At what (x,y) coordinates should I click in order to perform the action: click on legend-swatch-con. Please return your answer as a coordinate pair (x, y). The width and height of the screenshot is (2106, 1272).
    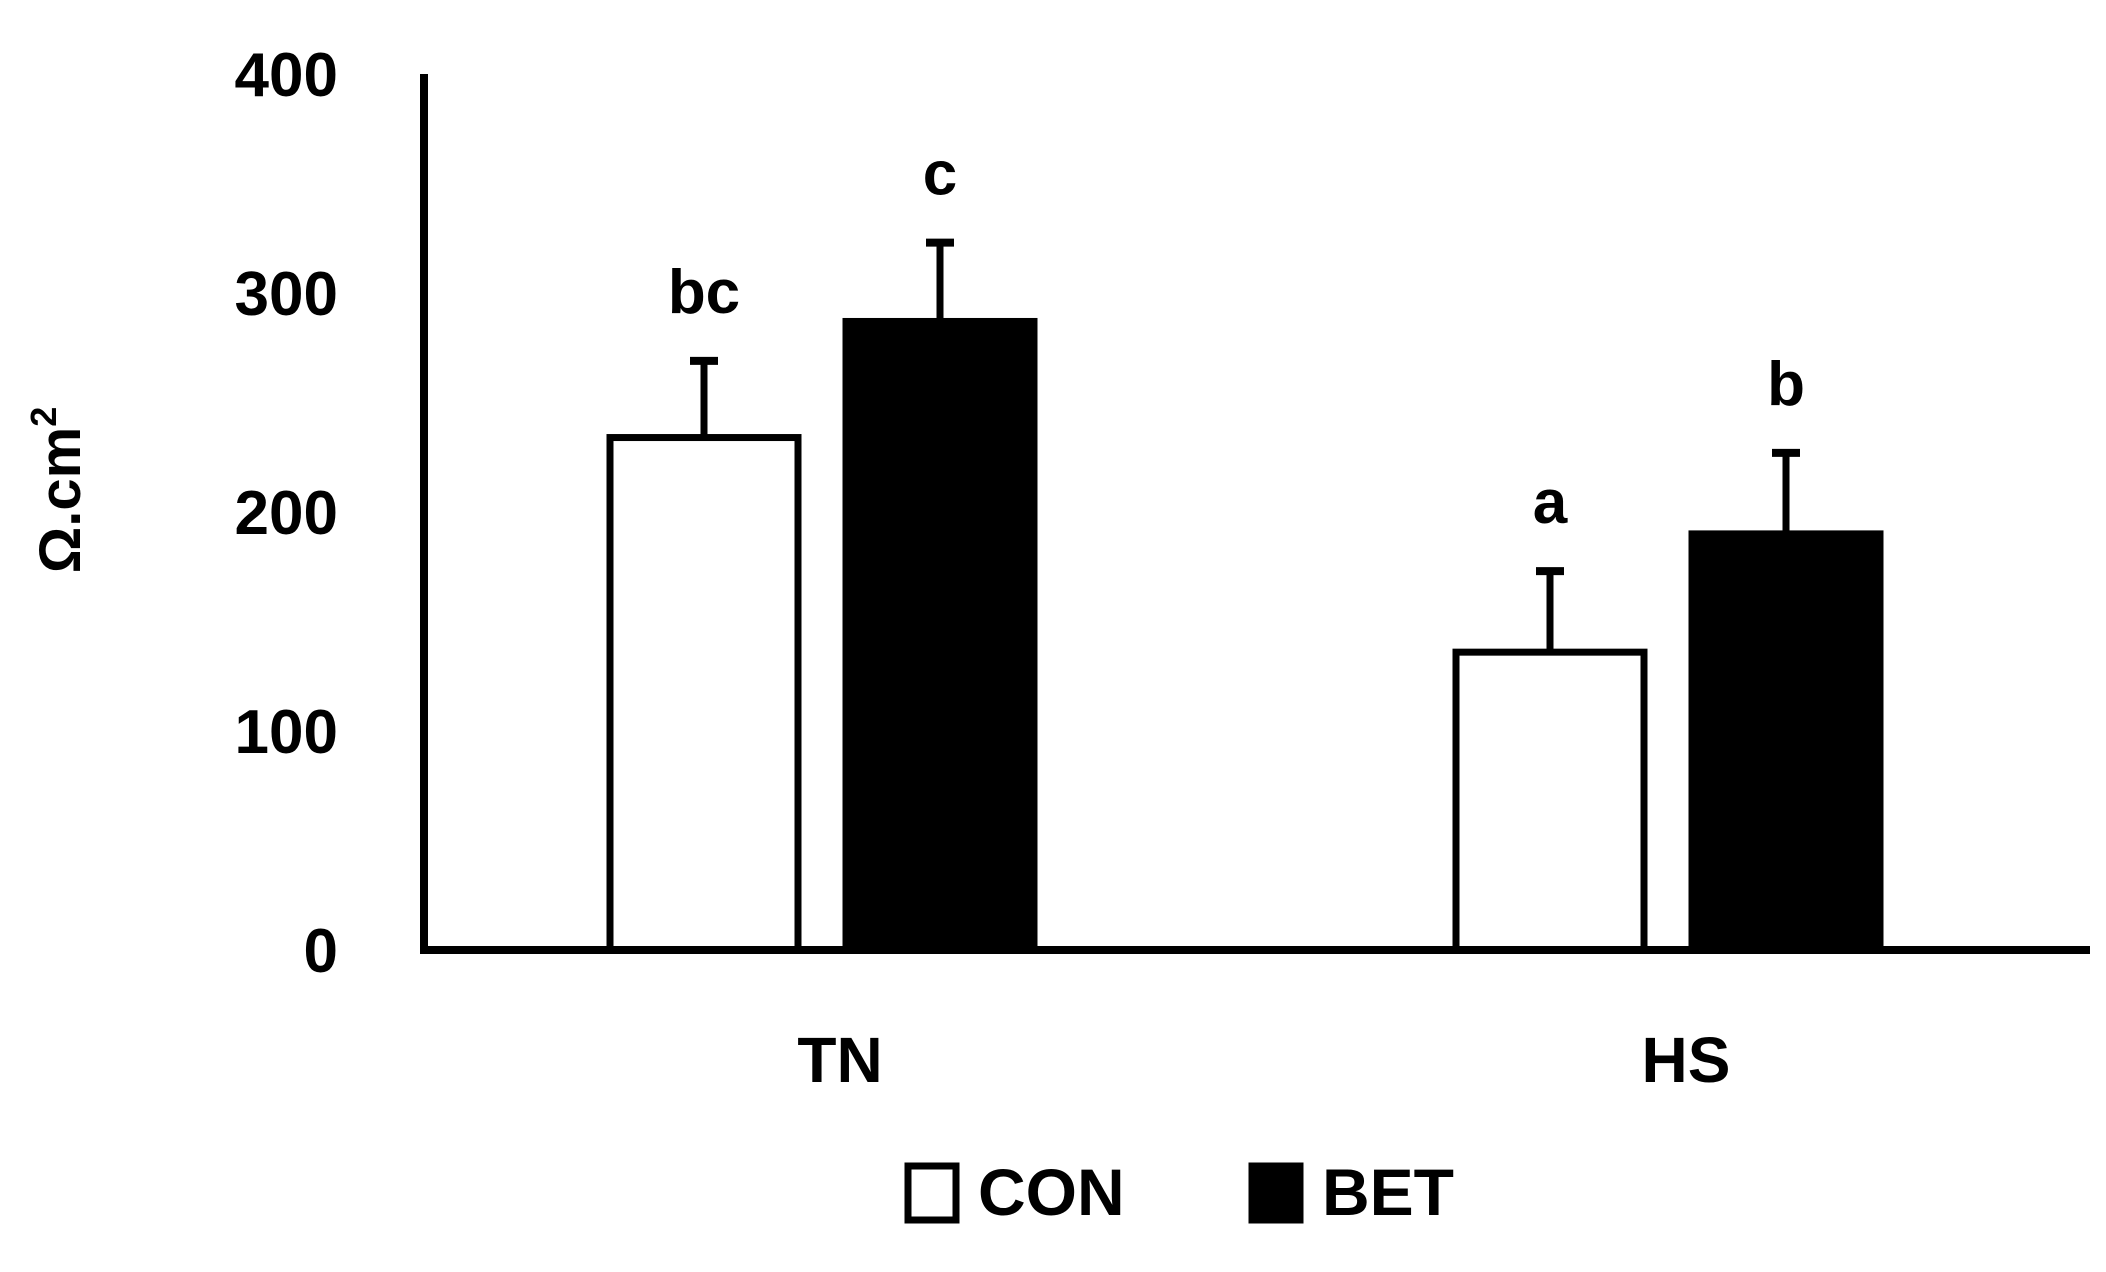
    Looking at the image, I should click on (932, 1193).